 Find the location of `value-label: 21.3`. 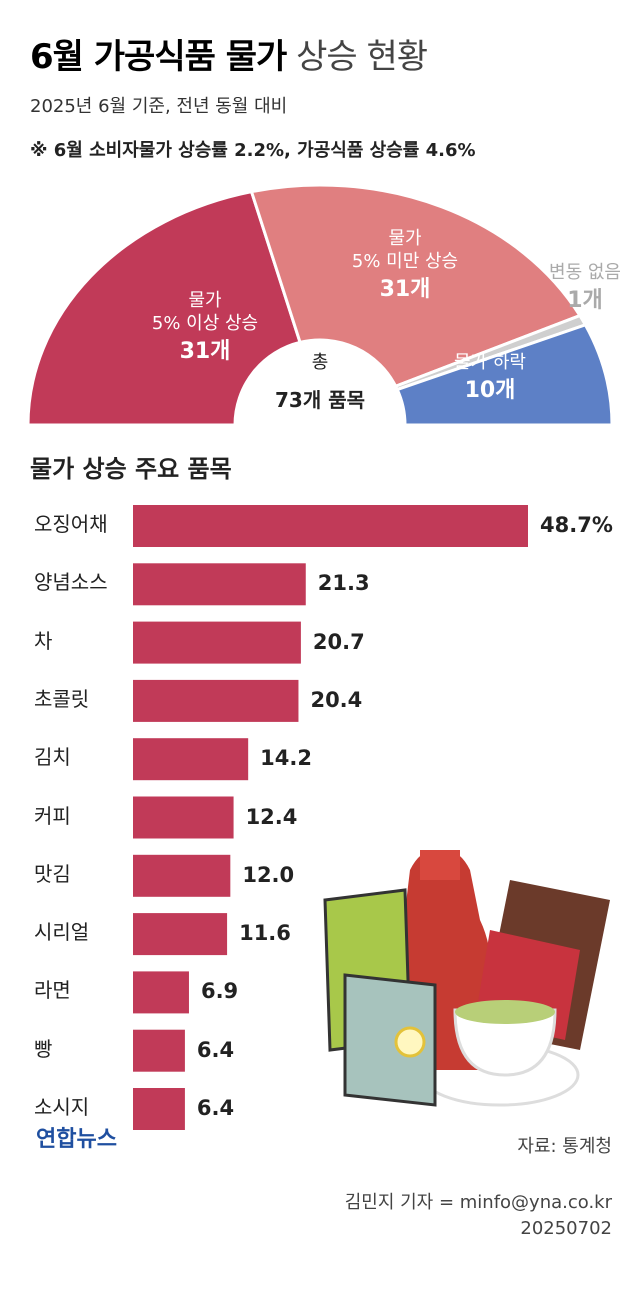

value-label: 21.3 is located at coordinates (343, 583).